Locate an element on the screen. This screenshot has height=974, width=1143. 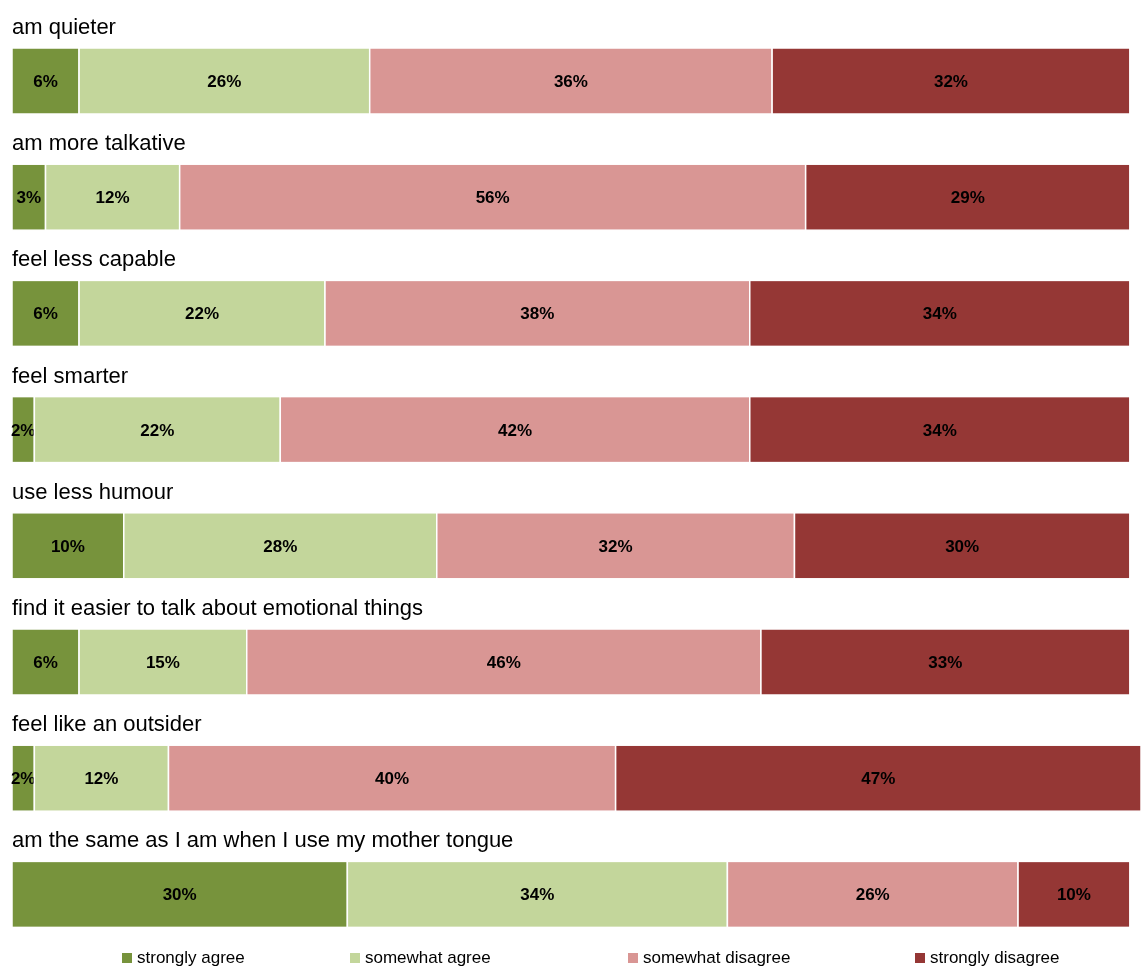
data-label: 46% is located at coordinates (503, 662).